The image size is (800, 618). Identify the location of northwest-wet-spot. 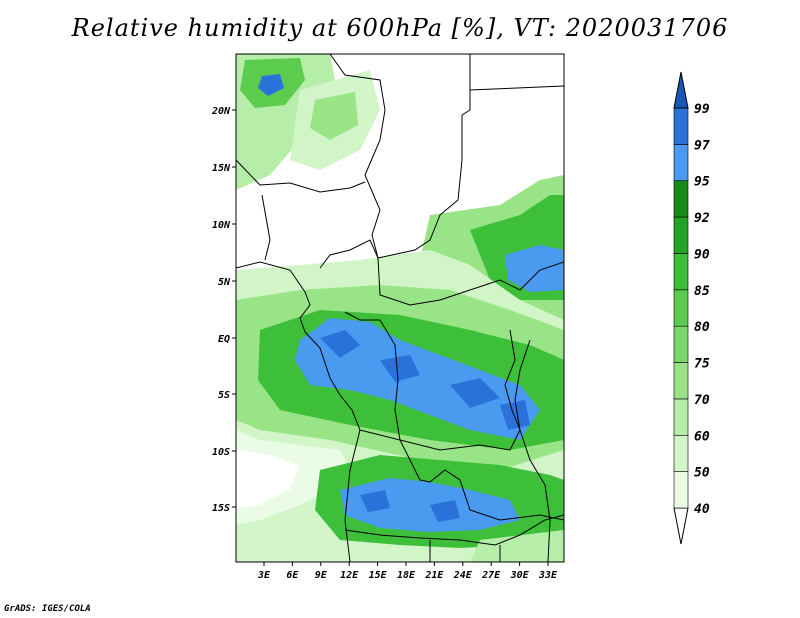
(271, 85).